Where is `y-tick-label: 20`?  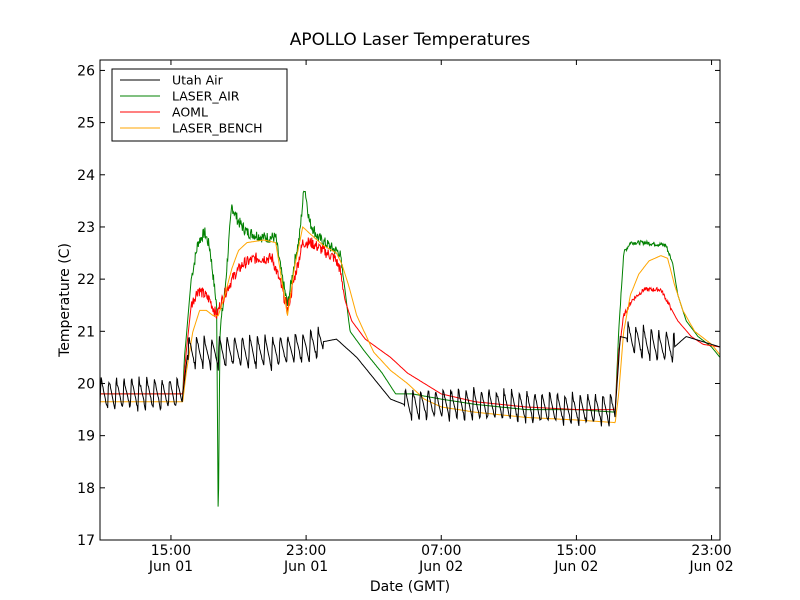 y-tick-label: 20 is located at coordinates (86, 384).